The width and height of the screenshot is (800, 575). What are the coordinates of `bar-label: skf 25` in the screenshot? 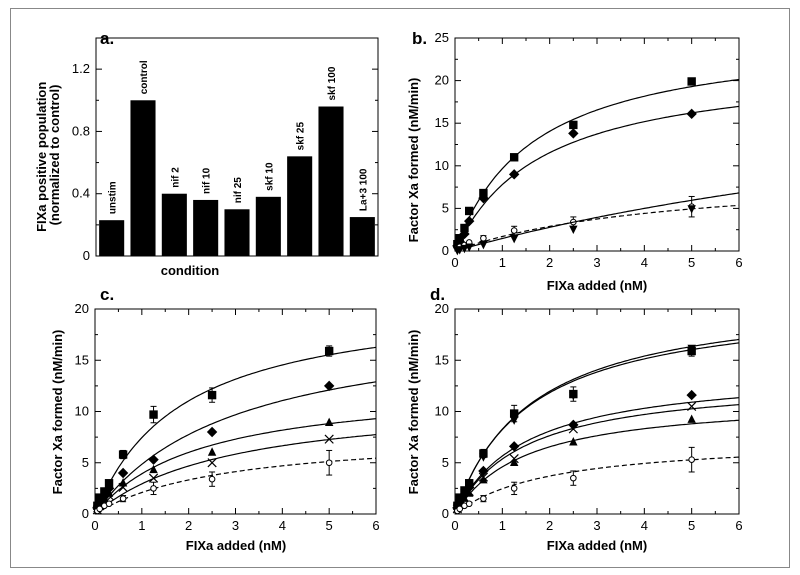 It's located at (301, 136).